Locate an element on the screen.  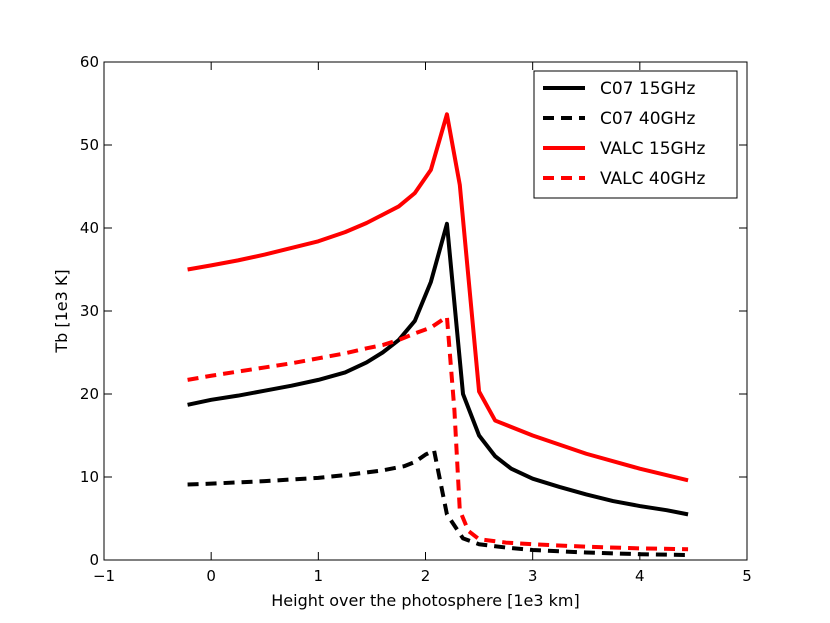
x-axis-label: Height over the photosphere [1e3 km] is located at coordinates (425, 600).